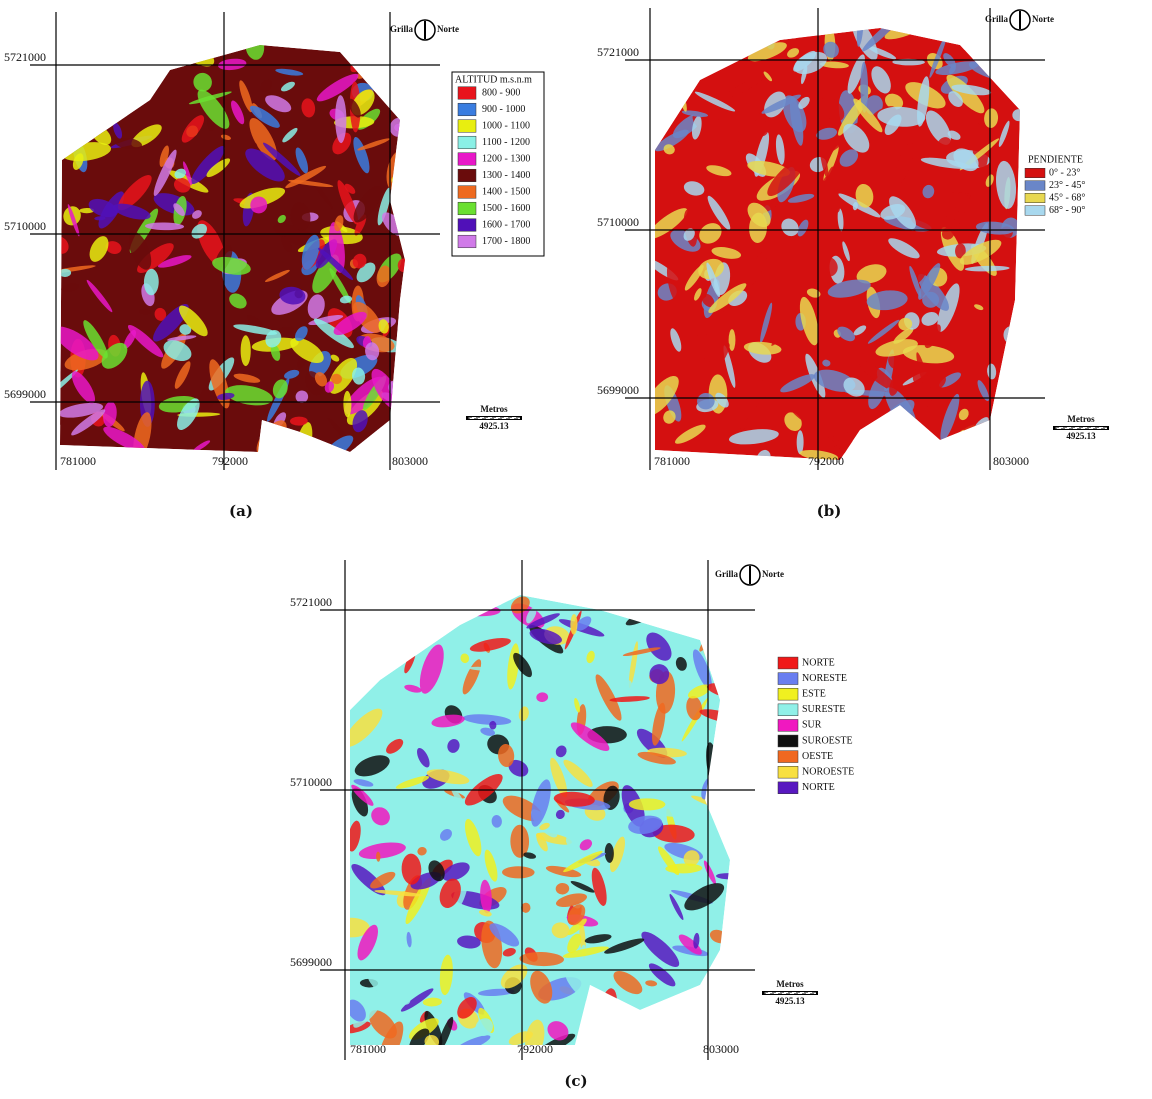 The width and height of the screenshot is (1152, 1099). I want to click on y-coordinate: 5699000, so click(618, 390).